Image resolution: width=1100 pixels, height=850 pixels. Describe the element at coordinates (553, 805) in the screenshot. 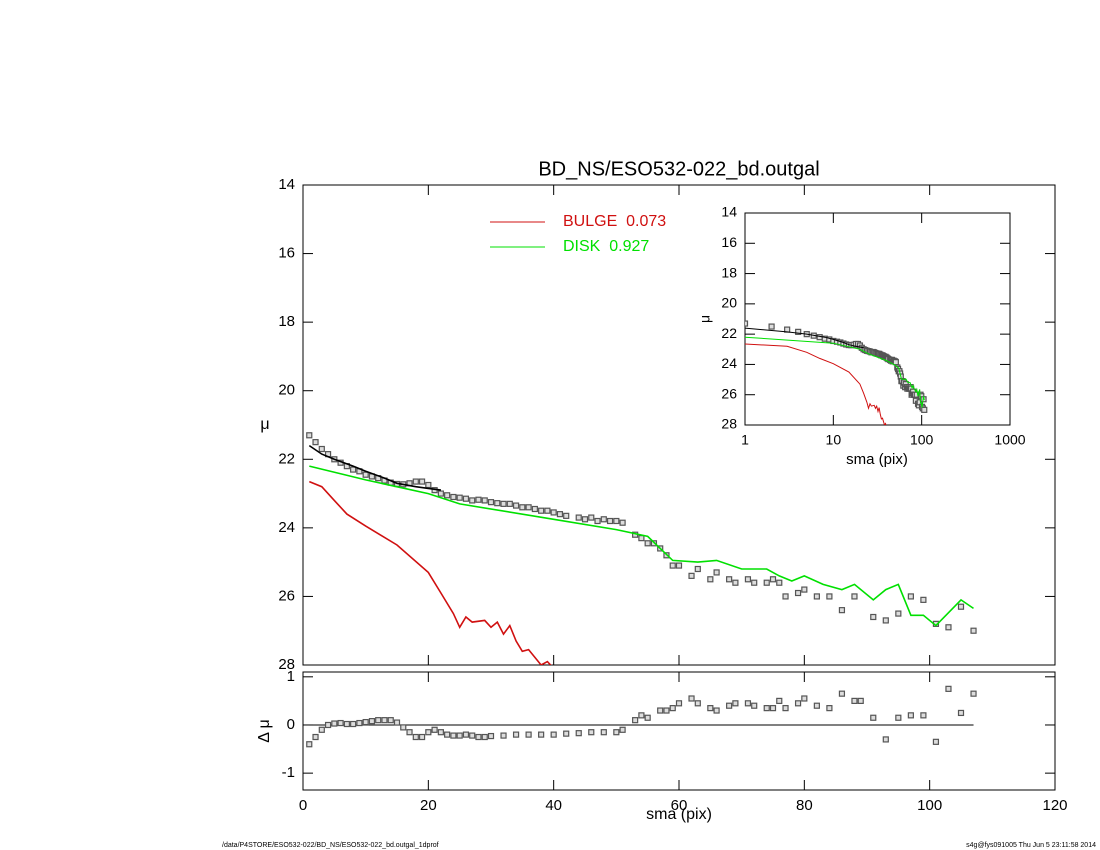

I see `x-tick-label: 40` at that location.